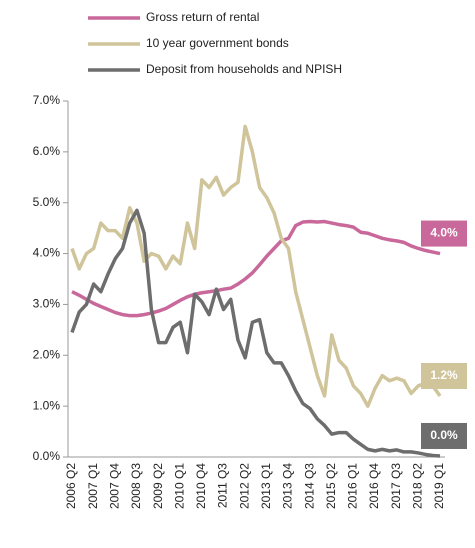 The width and height of the screenshot is (475, 548). I want to click on legend-label: Gross return of rental, so click(202, 17).